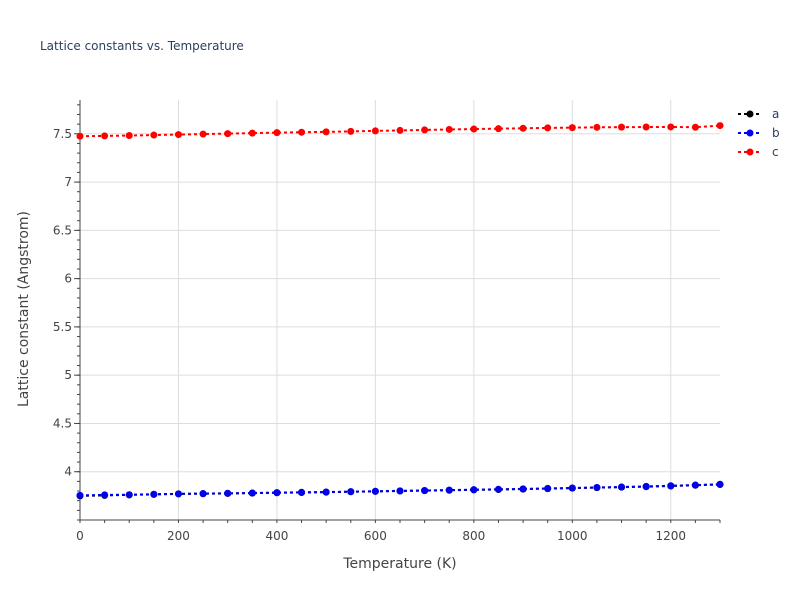 The width and height of the screenshot is (800, 600). I want to click on y-tick-label: 5, so click(68, 375).